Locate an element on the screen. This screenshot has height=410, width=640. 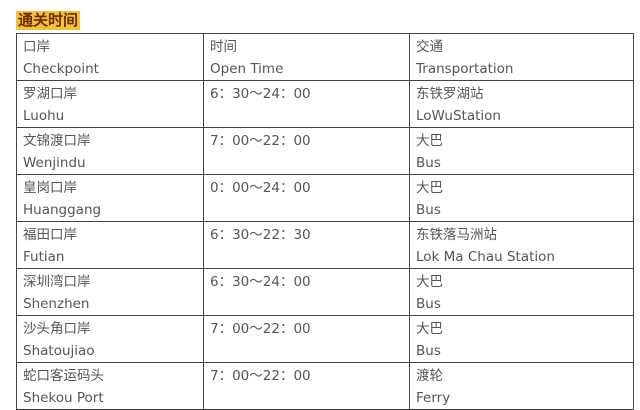
transportation-cell: 东铁罗湖站 LoWuStation is located at coordinates (521, 104).